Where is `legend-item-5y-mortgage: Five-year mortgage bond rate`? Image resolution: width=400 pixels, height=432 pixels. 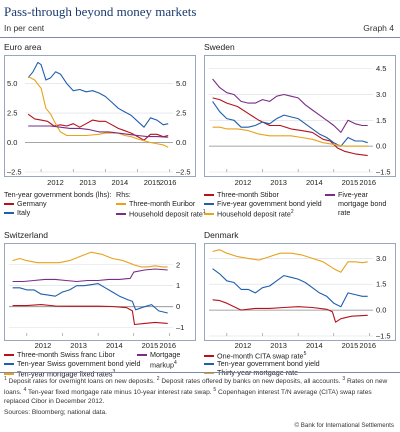 legend-item-5y-mortgage: Five-year mortgage bond rate is located at coordinates (359, 203).